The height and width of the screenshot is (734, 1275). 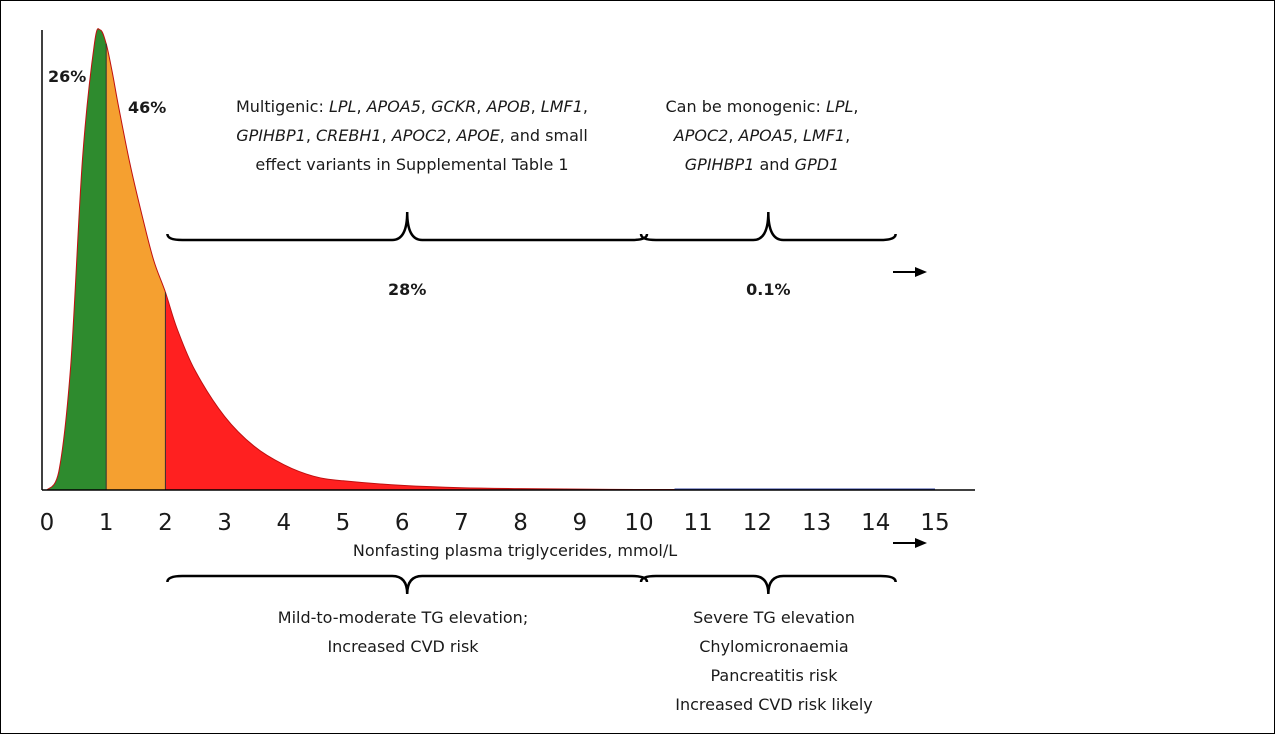 What do you see at coordinates (106, 523) in the screenshot?
I see `x-tick-label: 1` at bounding box center [106, 523].